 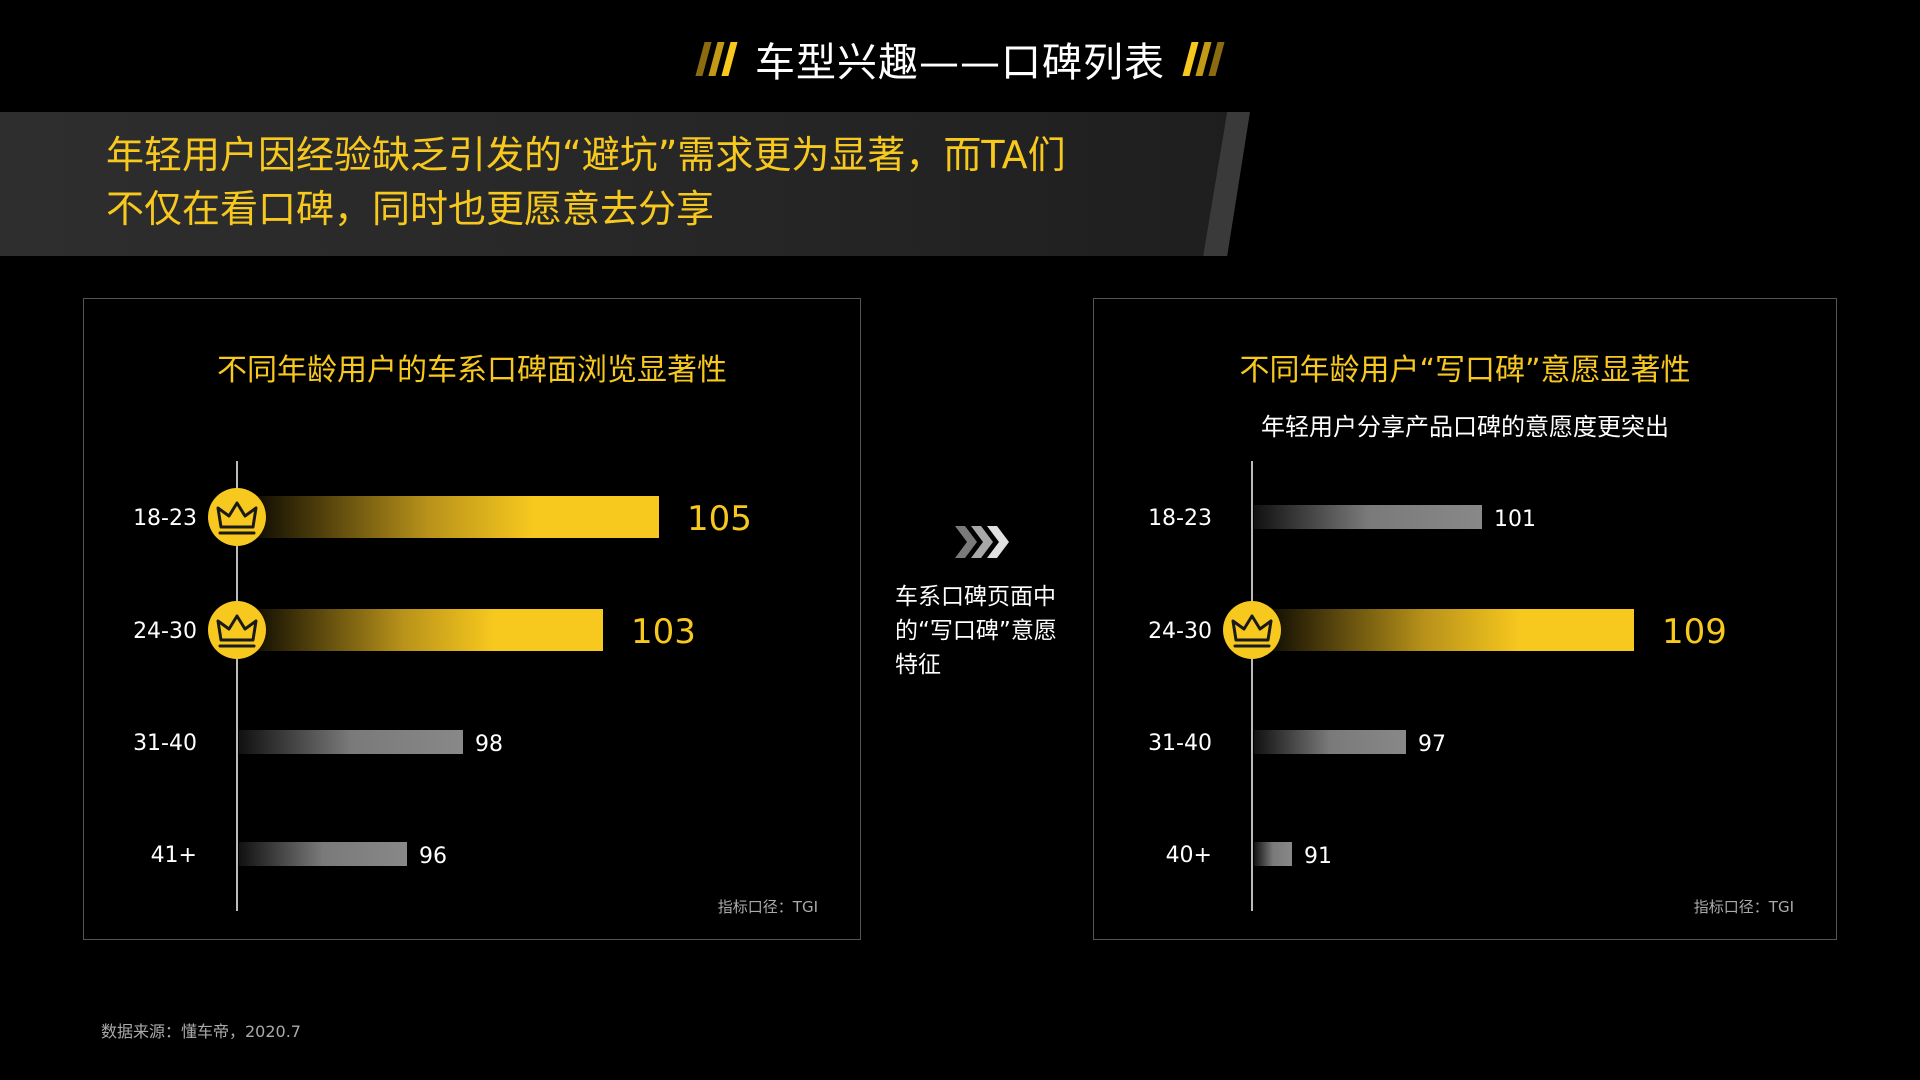 What do you see at coordinates (960, 63) in the screenshot?
I see `page-title: 车型兴趣——口碑列表` at bounding box center [960, 63].